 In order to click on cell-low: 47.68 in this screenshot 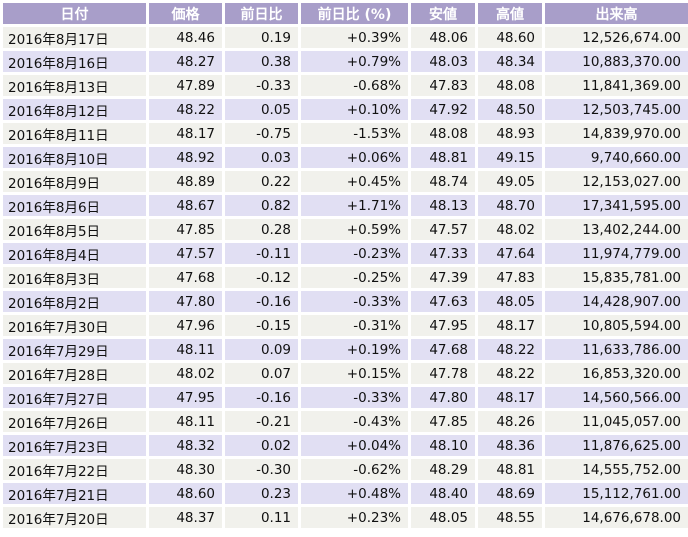, I will do `click(443, 349)`.